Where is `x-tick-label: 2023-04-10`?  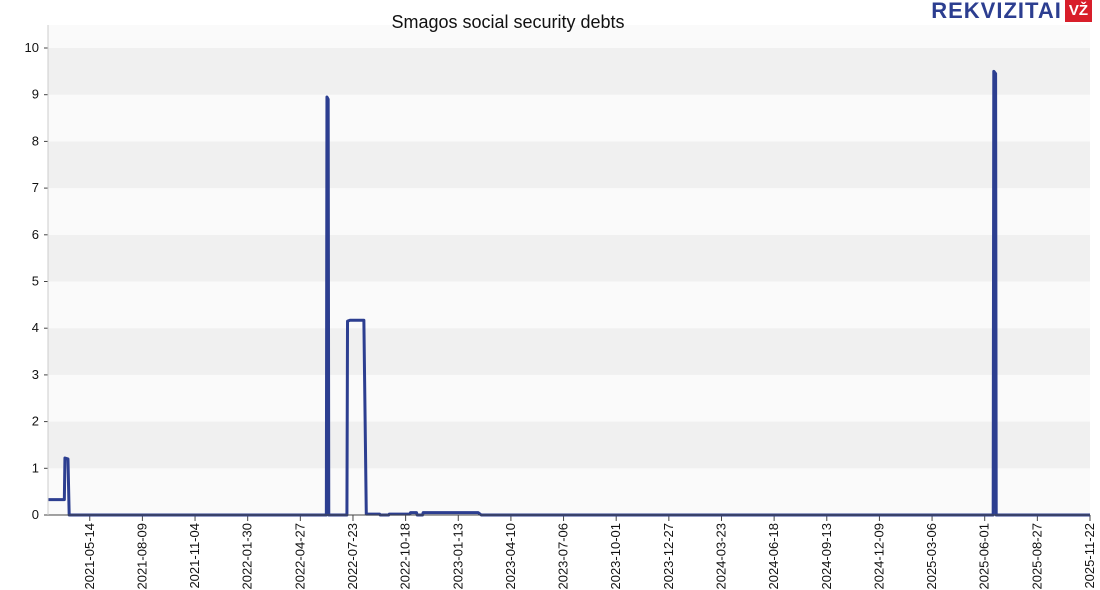
x-tick-label: 2023-04-10 is located at coordinates (510, 556).